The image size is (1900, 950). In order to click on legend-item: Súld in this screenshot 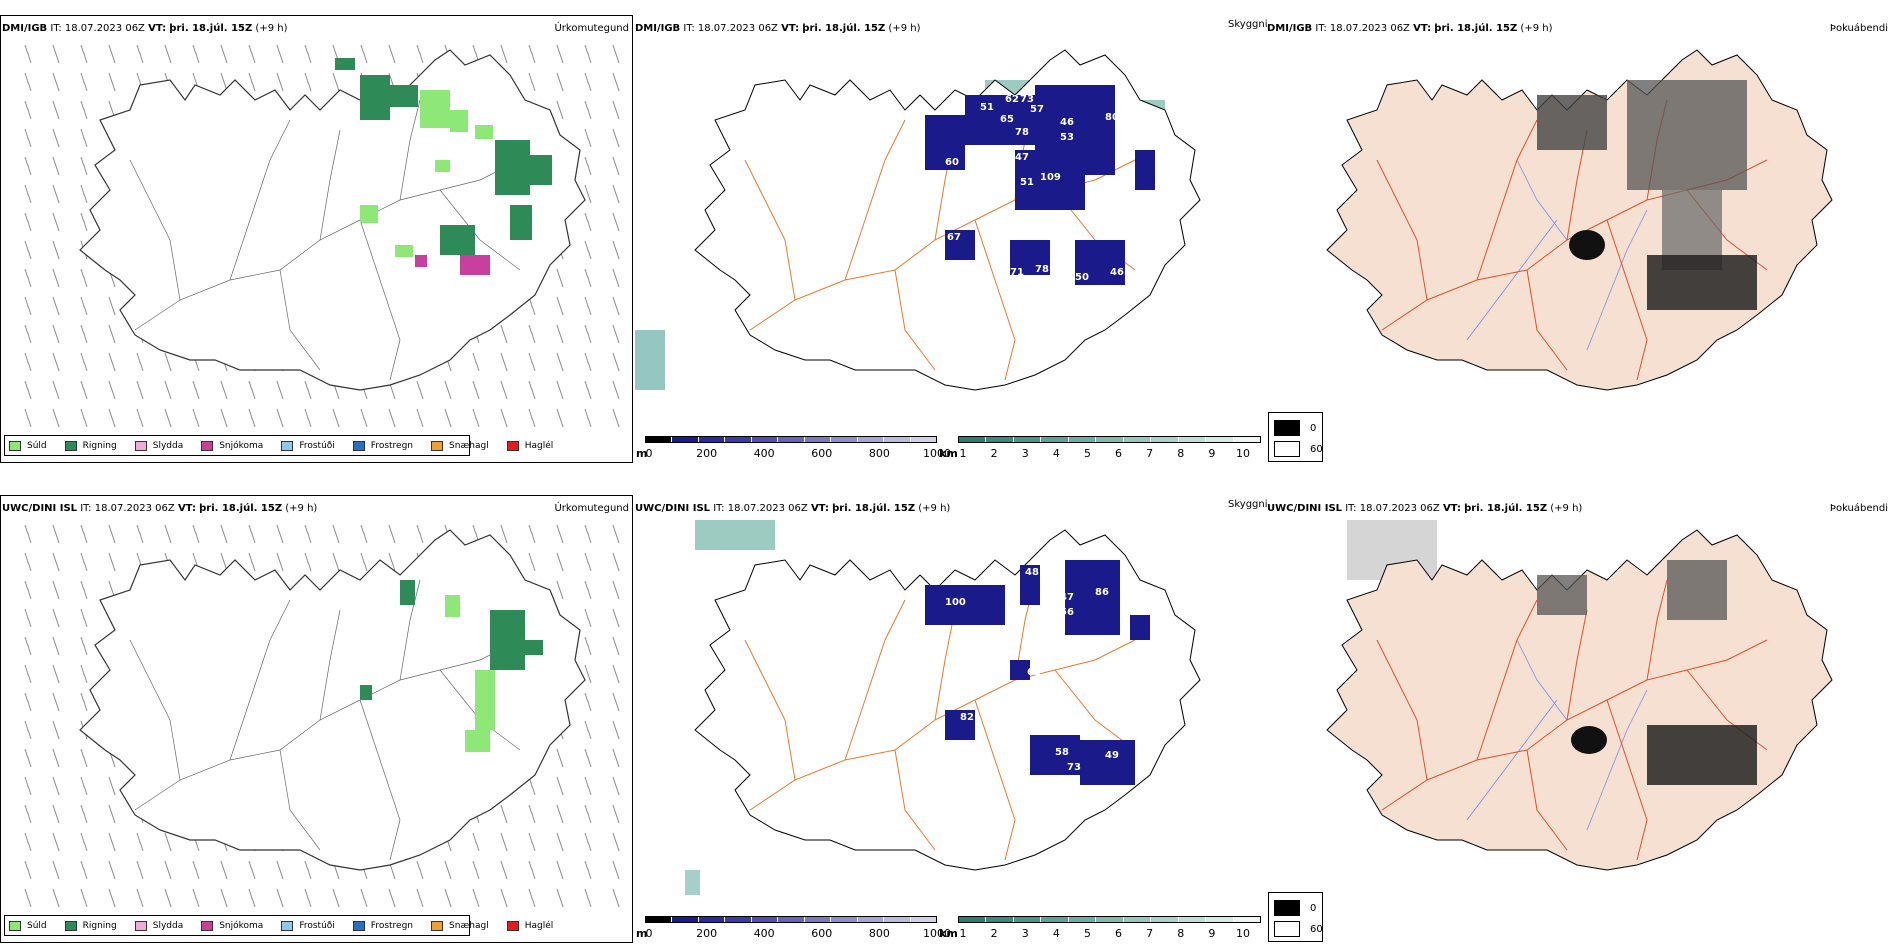, I will do `click(28, 925)`.